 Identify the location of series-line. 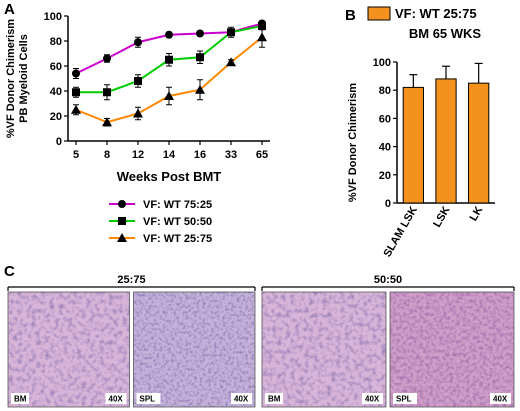
(169, 80).